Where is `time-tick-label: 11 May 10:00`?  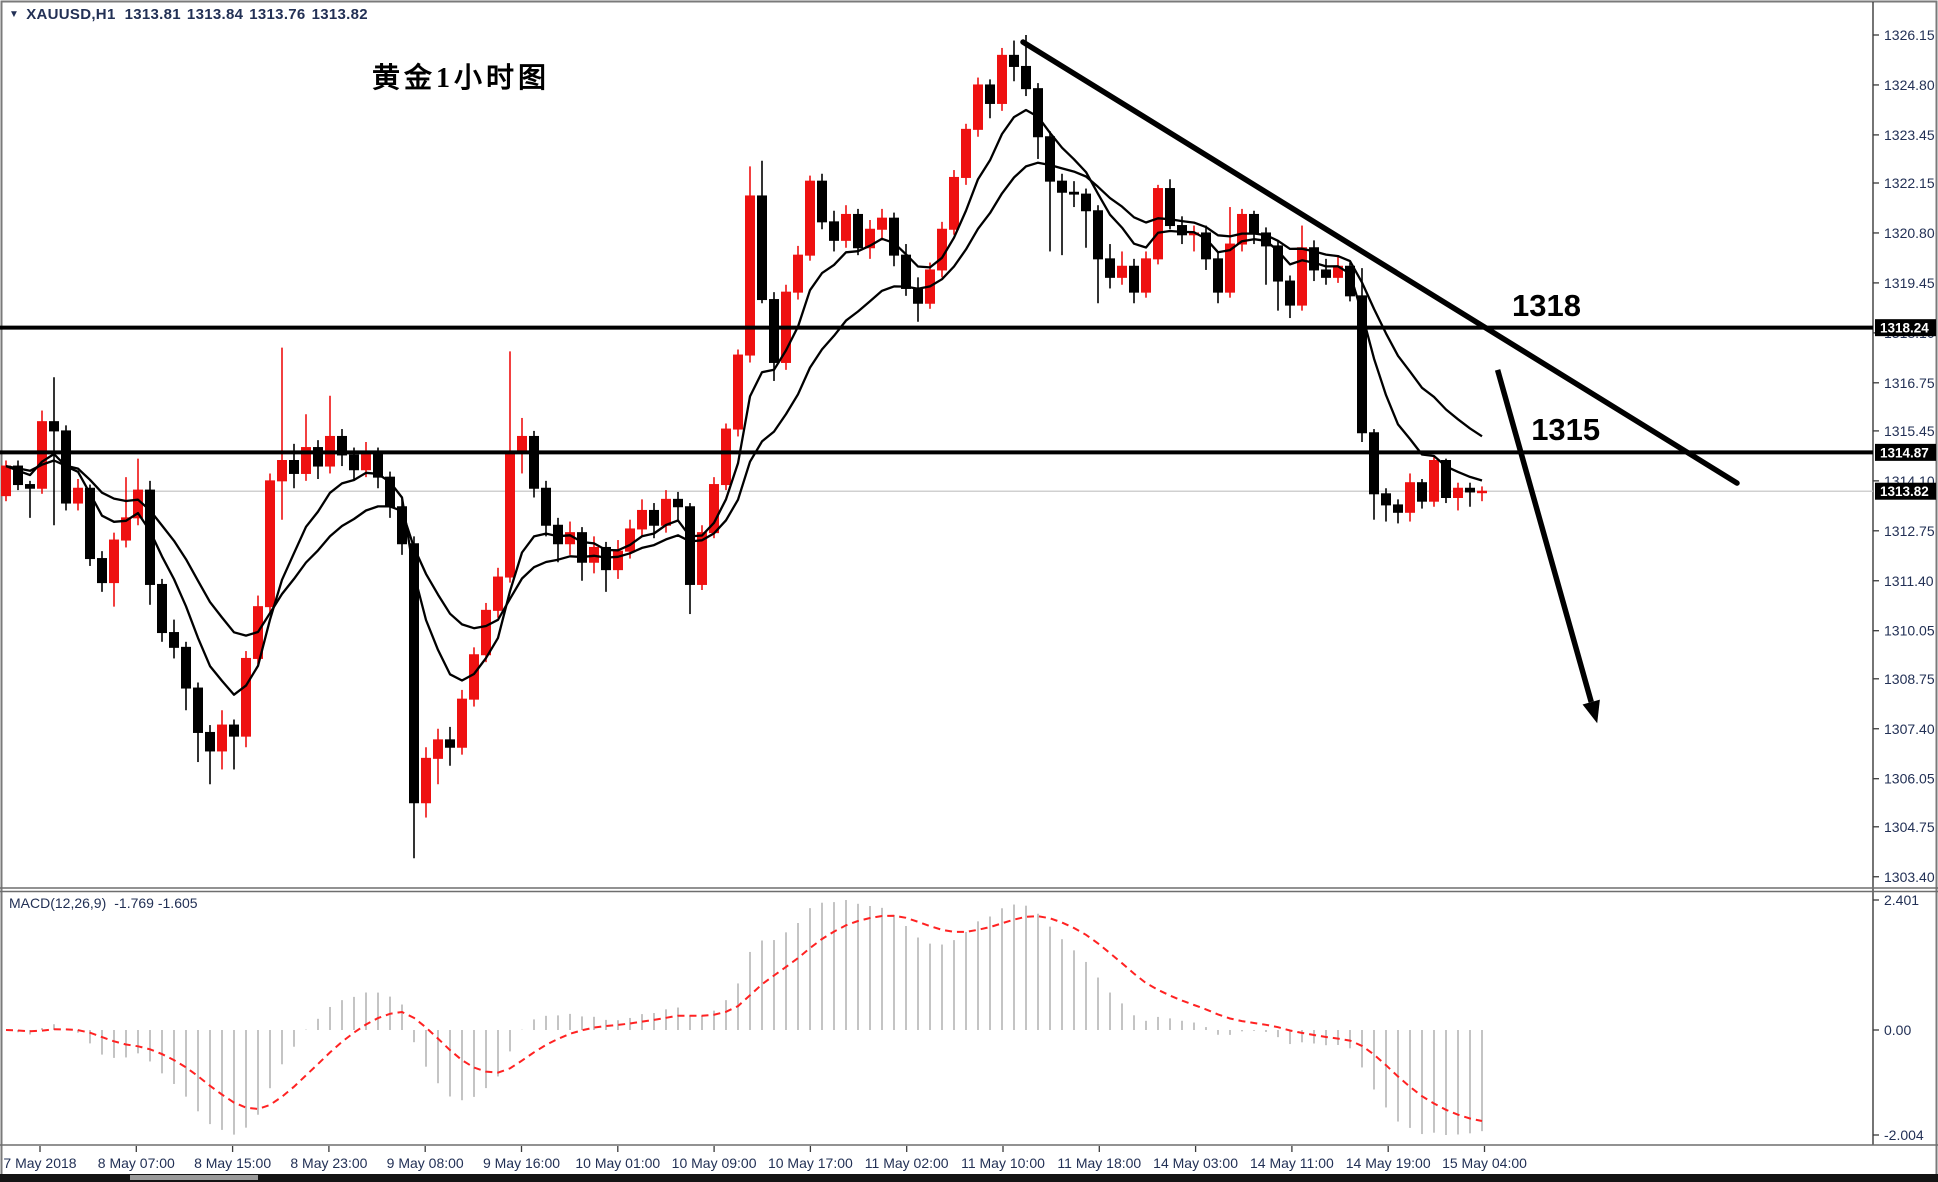 time-tick-label: 11 May 10:00 is located at coordinates (1003, 1163).